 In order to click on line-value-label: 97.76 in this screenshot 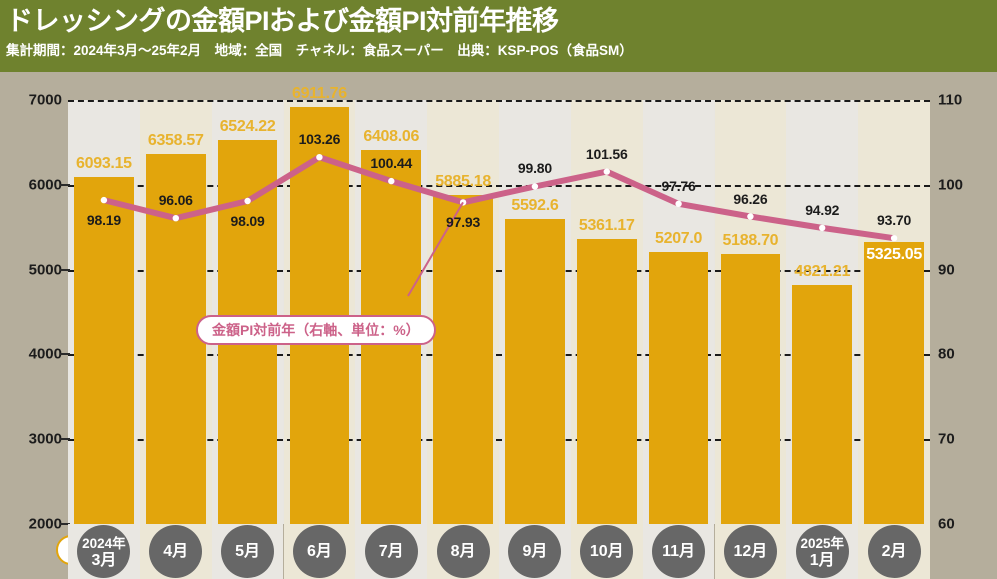, I will do `click(678, 185)`.